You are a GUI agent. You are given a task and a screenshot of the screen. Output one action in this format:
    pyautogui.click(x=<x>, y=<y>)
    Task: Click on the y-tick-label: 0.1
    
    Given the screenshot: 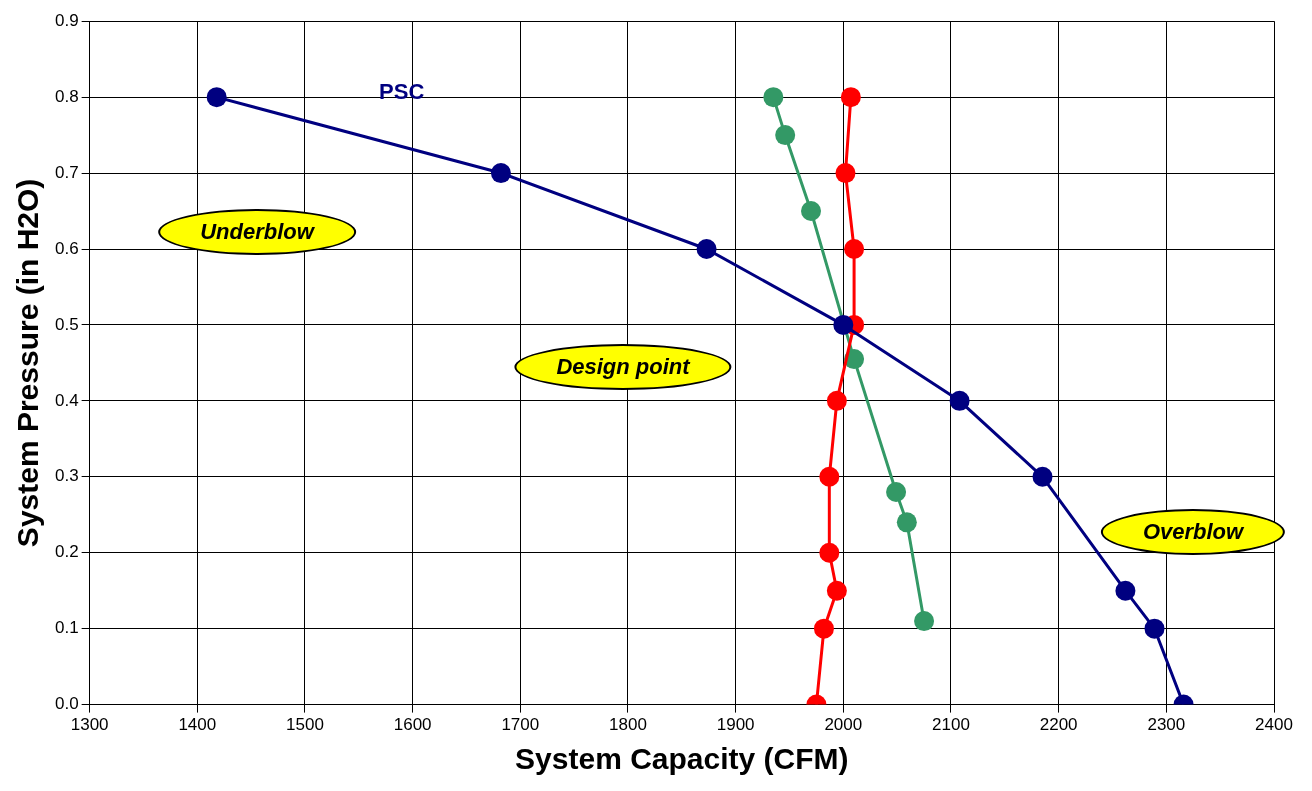 What is the action you would take?
    pyautogui.click(x=66, y=628)
    